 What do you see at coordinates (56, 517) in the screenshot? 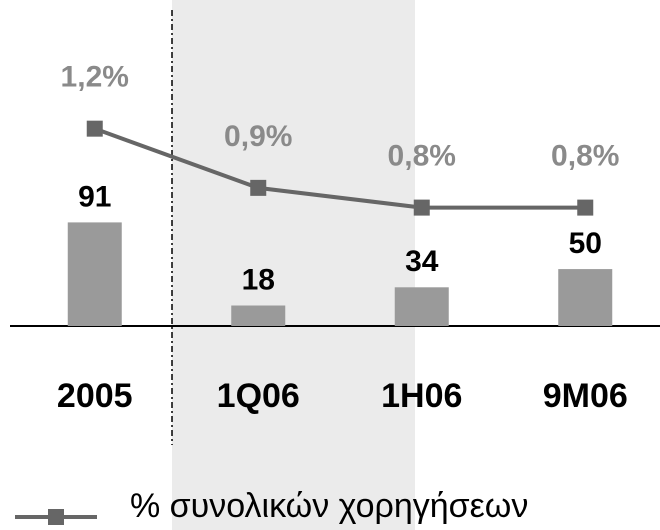
I see `legend-marker` at bounding box center [56, 517].